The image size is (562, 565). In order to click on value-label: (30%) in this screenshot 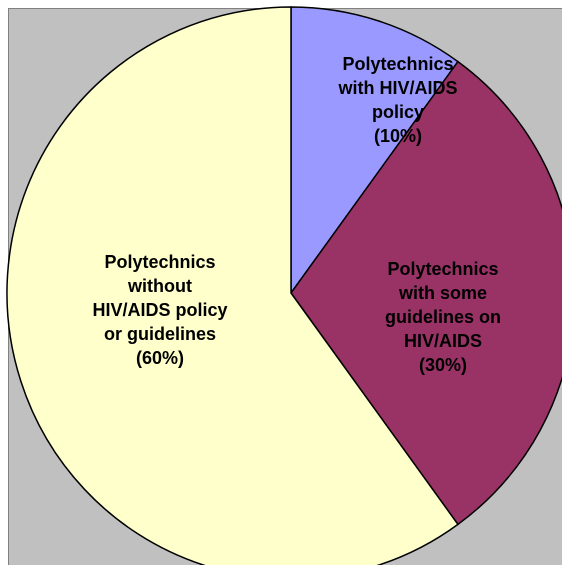, I will do `click(442, 365)`.